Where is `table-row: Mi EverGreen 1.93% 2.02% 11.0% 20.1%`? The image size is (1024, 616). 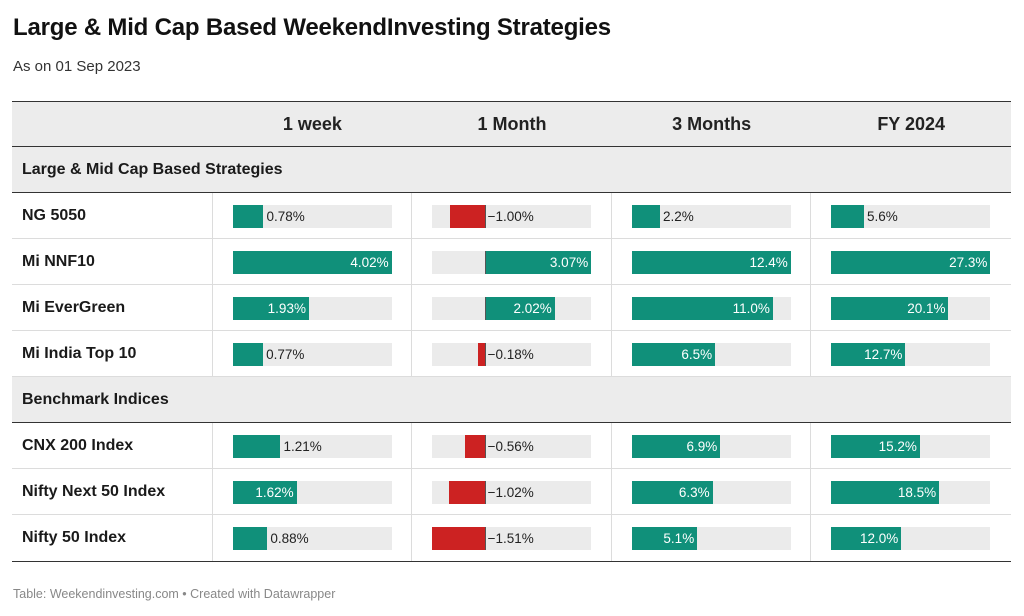
table-row: Mi EverGreen 1.93% 2.02% 11.0% 20.1% is located at coordinates (511, 308).